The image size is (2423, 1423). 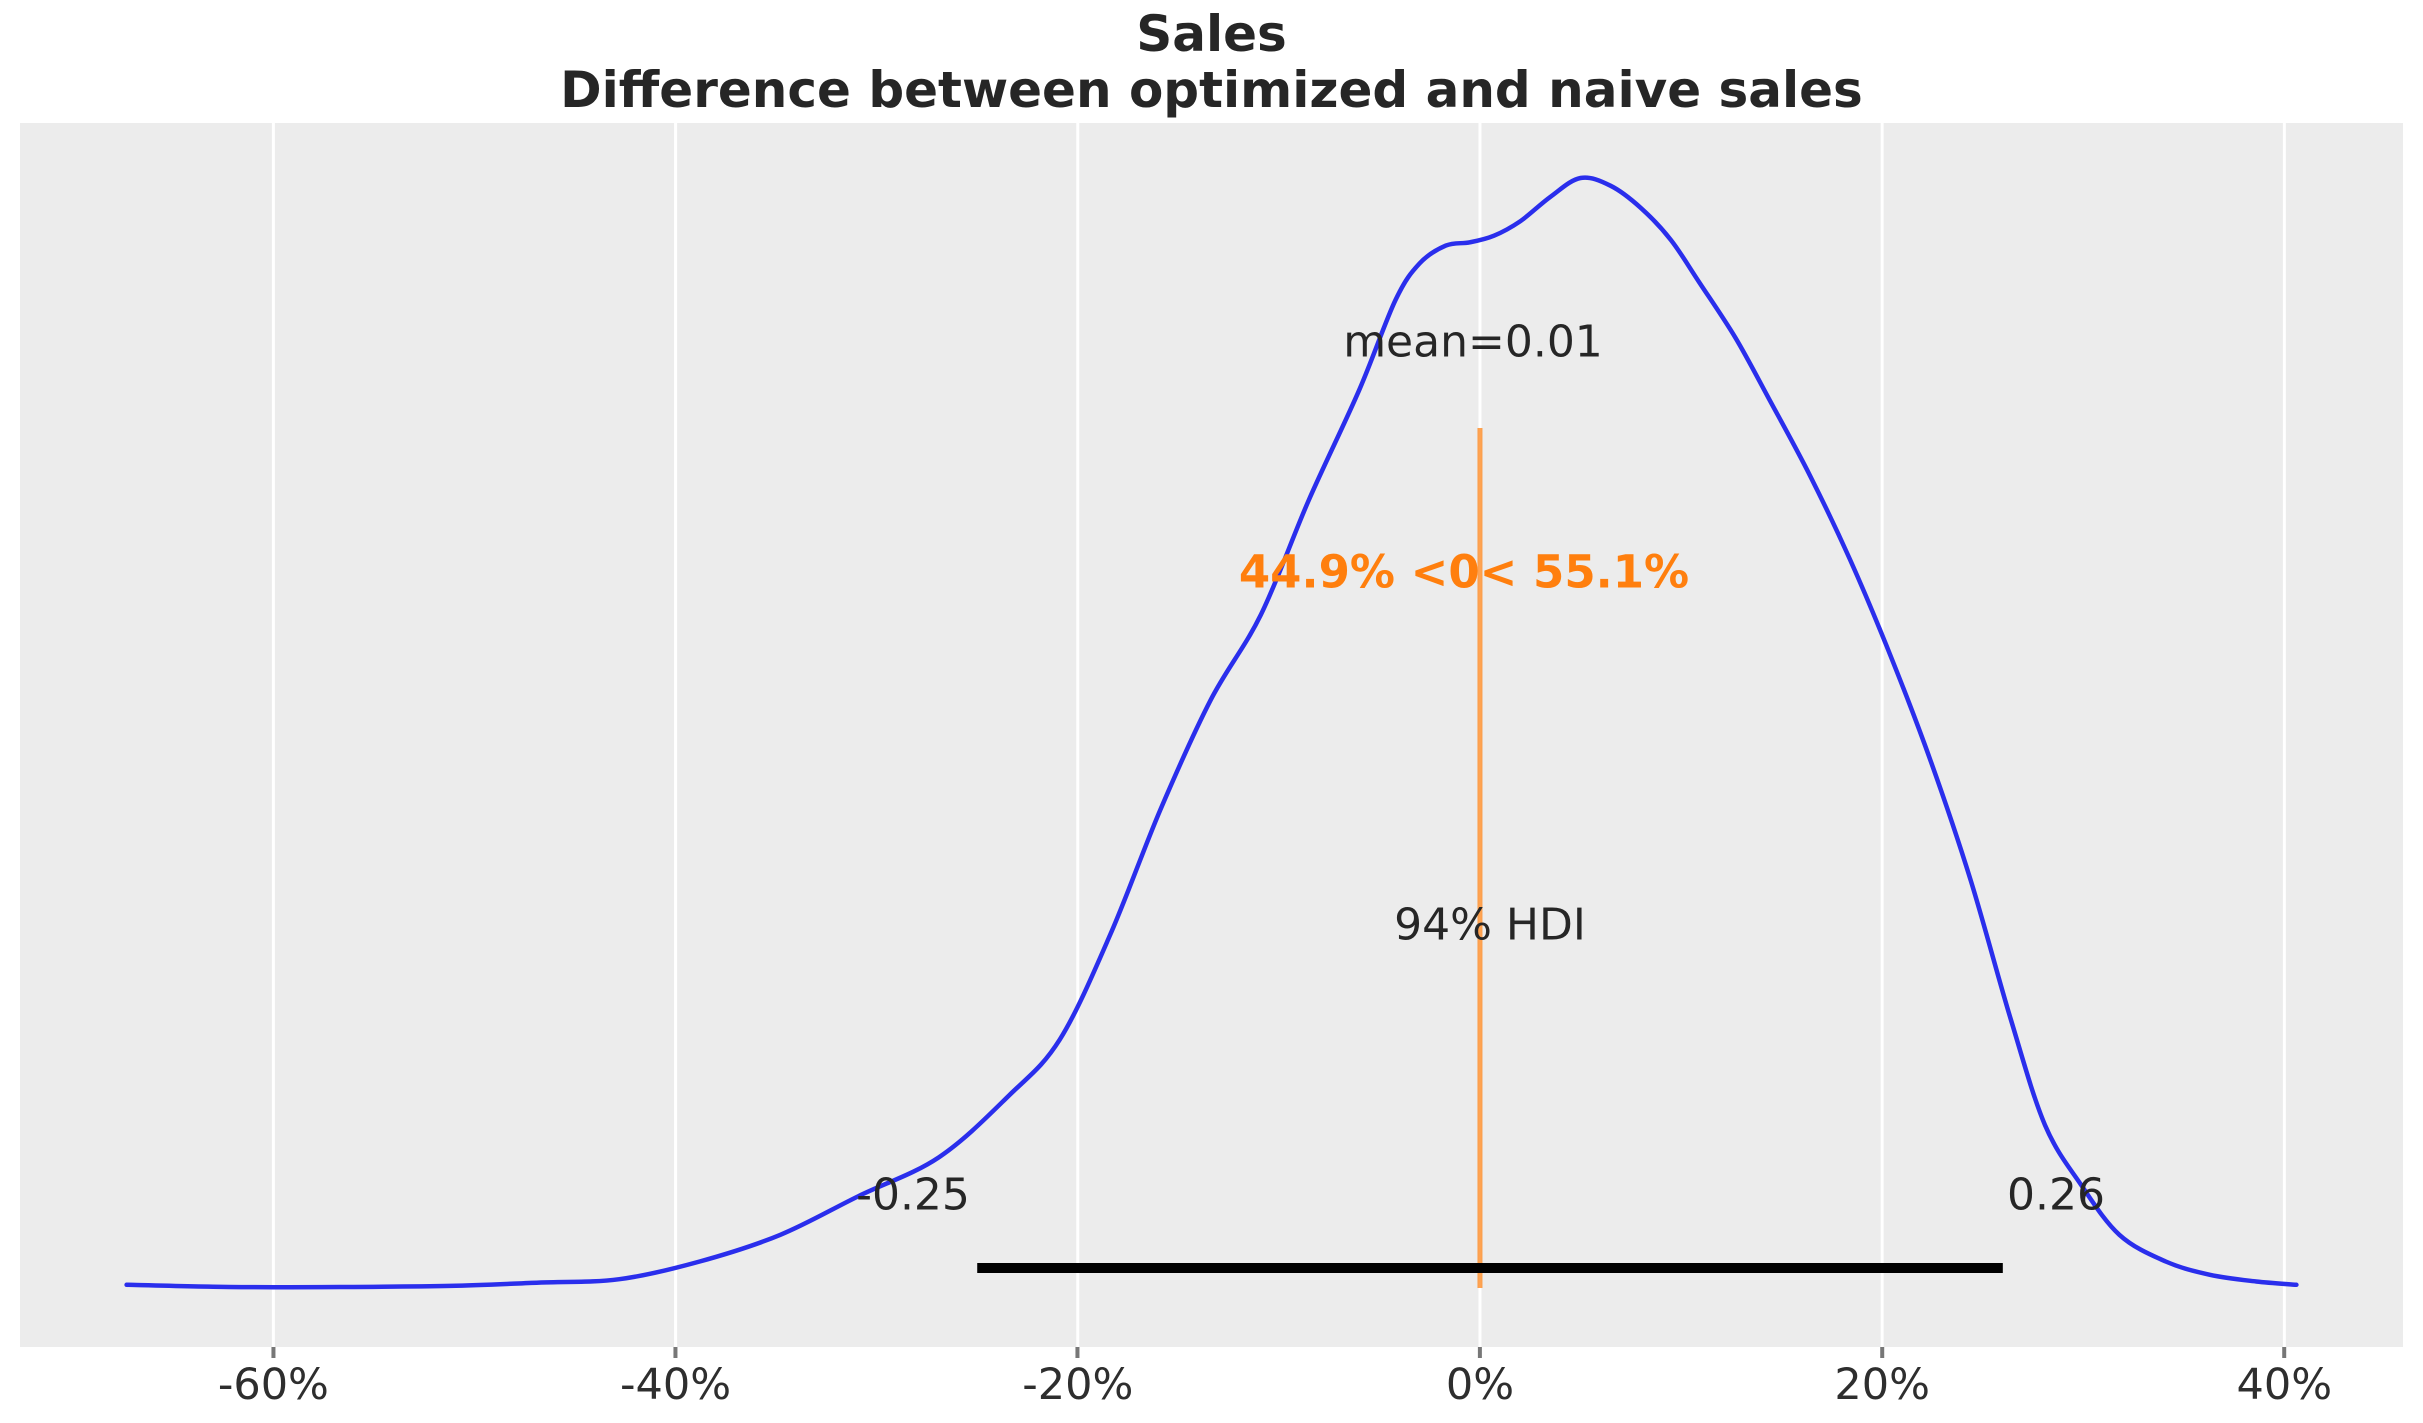 What do you see at coordinates (913, 1195) in the screenshot?
I see `hdi-lower-label: -0.25` at bounding box center [913, 1195].